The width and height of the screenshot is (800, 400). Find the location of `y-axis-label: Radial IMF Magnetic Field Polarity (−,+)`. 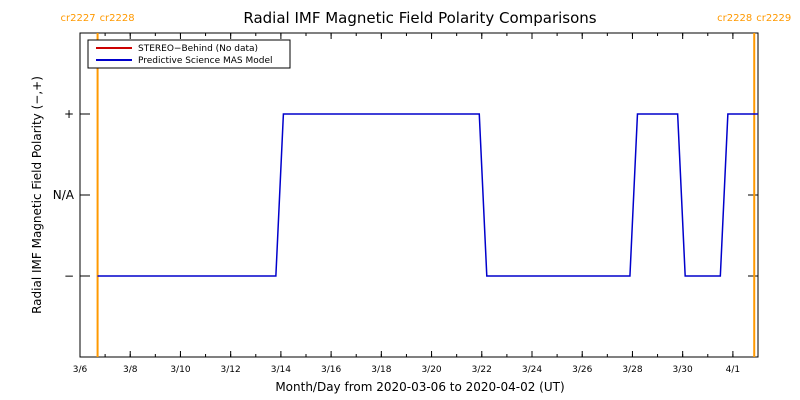

y-axis-label: Radial IMF Magnetic Field Polarity (−,+) is located at coordinates (37, 195).